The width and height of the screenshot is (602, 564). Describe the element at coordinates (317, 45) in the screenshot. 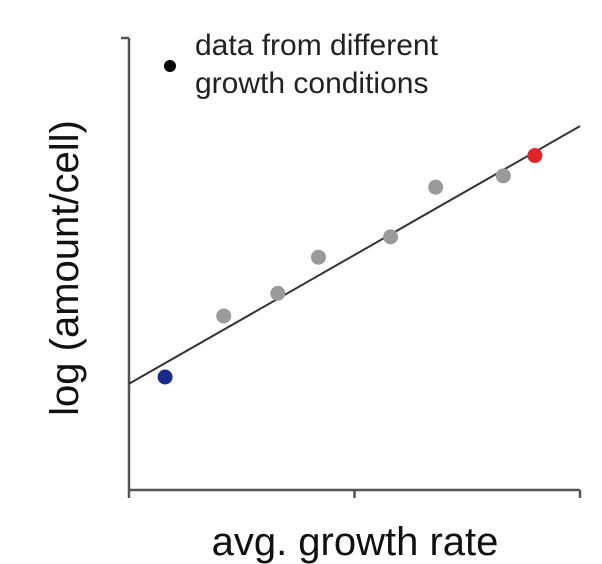

I see `legend-text-line-1: data from different` at that location.